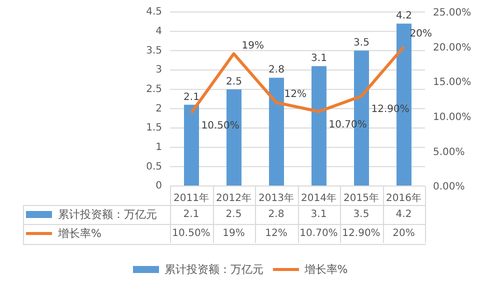 This screenshot has height=289, width=481. What do you see at coordinates (404, 16) in the screenshot?
I see `text: 4.2` at bounding box center [404, 16].